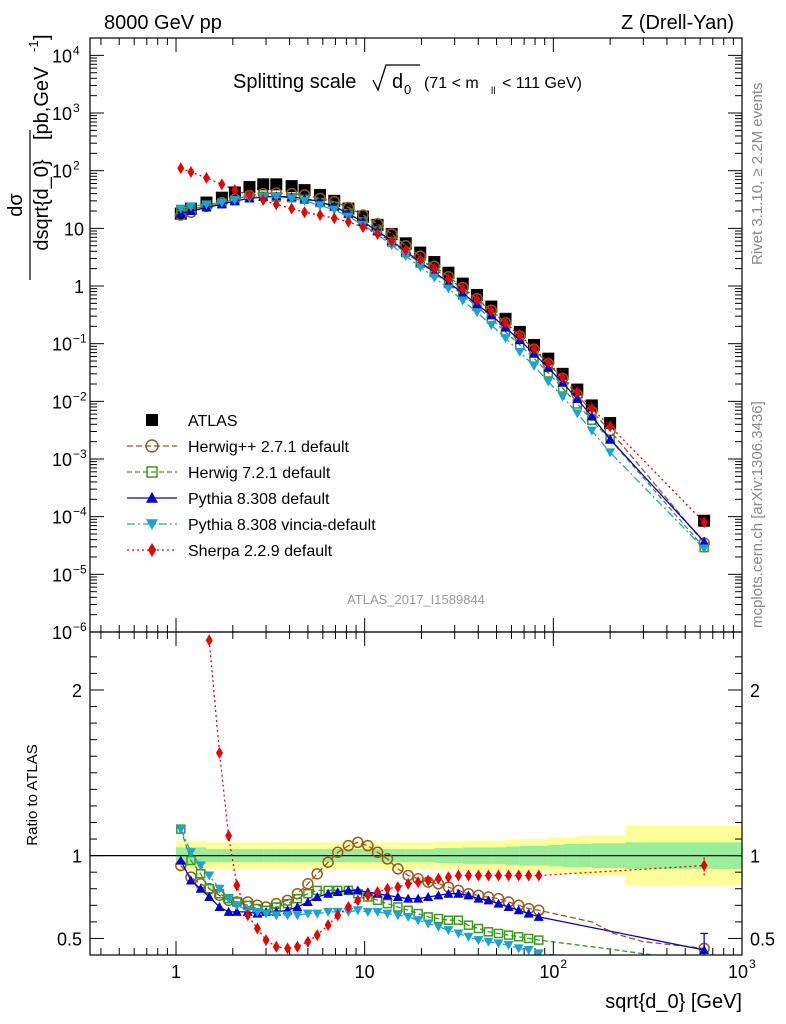  What do you see at coordinates (77, 857) in the screenshot?
I see `ratio-ytick-label: 1` at bounding box center [77, 857].